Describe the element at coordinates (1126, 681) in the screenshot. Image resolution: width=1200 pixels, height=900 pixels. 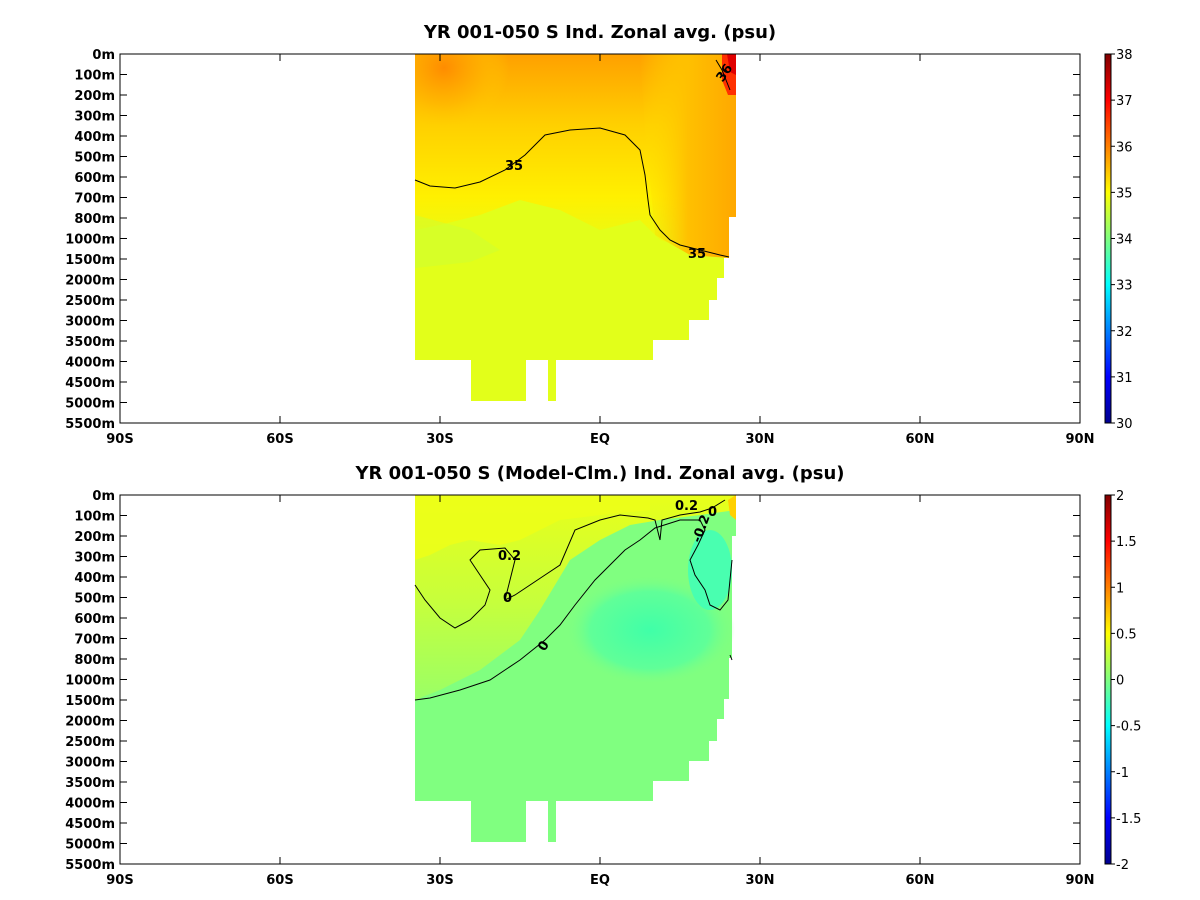
I see `colorbar-labels-bottom: 2 1.5 1 0.5 0 -0.5 -1 -1.5 -2` at that location.